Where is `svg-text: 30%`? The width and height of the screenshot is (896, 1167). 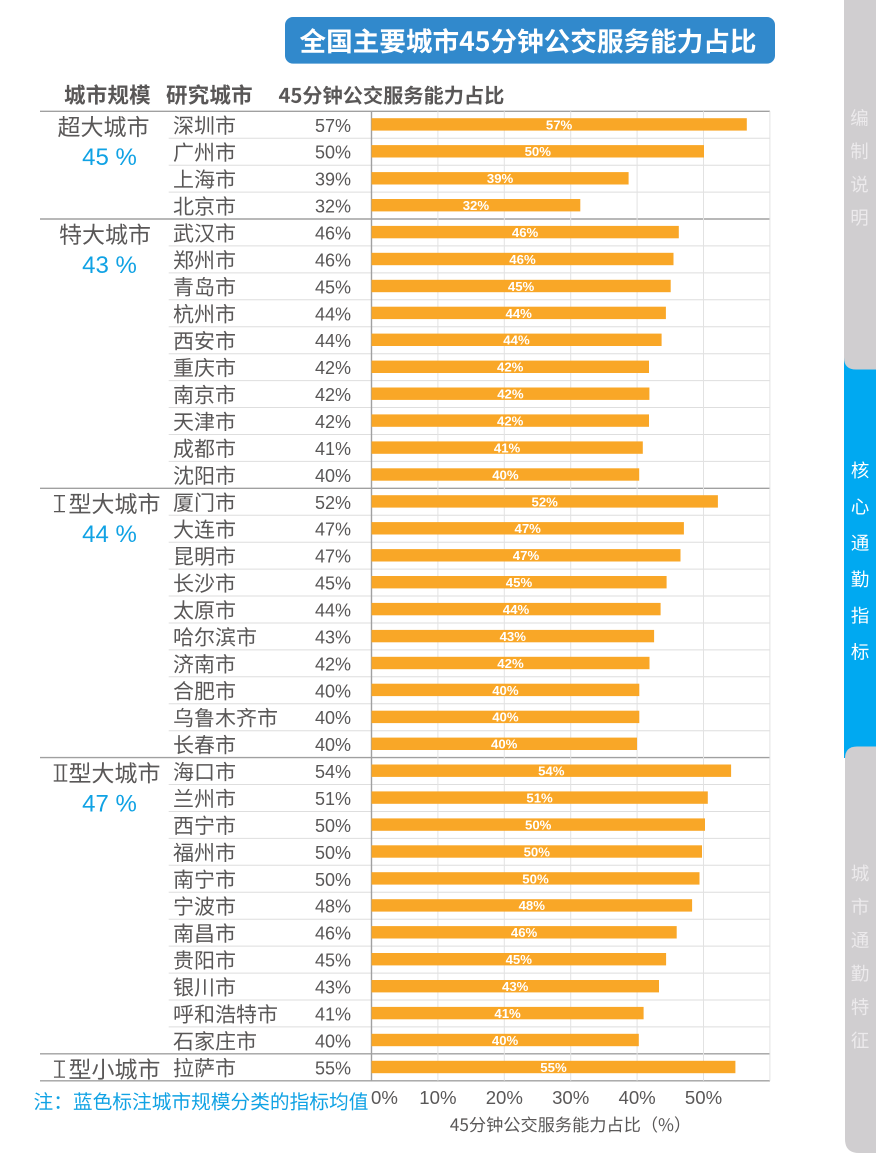 svg-text: 30% is located at coordinates (570, 1097).